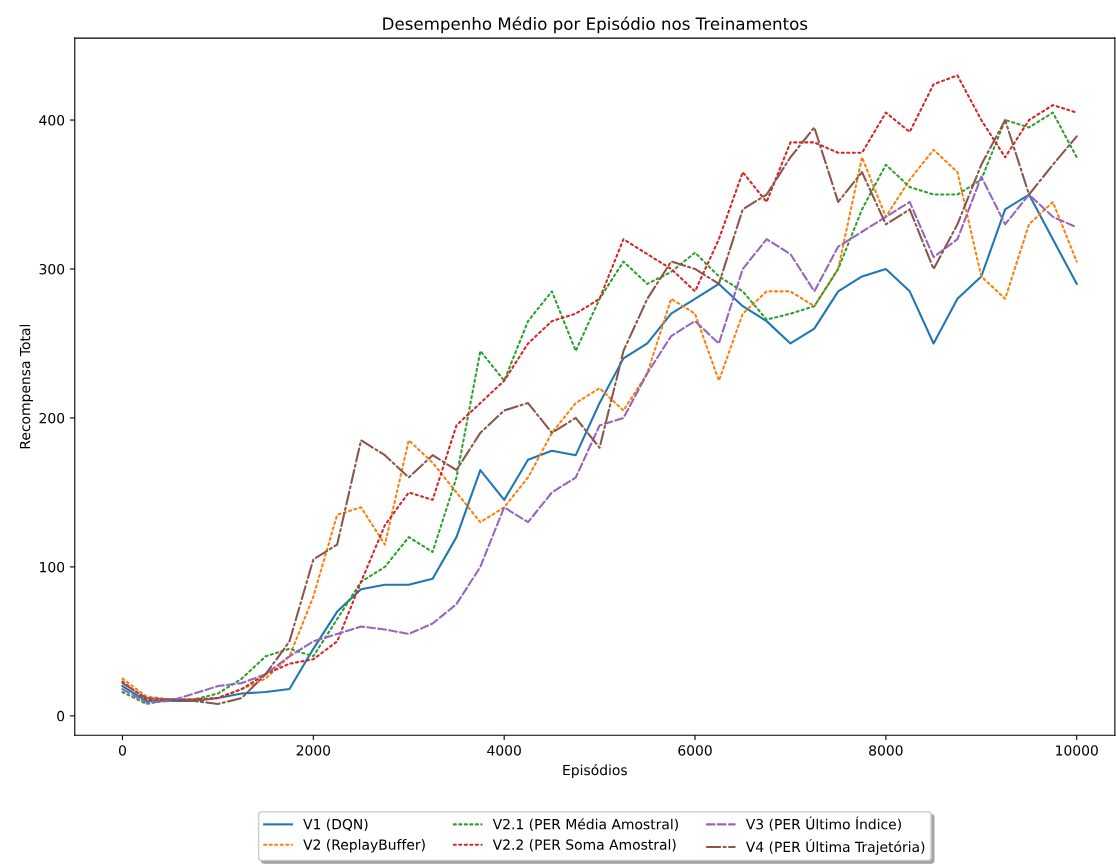 This screenshot has width=1116, height=866. Describe the element at coordinates (595, 770) in the screenshot. I see `x-axis-title: Episódios` at that location.